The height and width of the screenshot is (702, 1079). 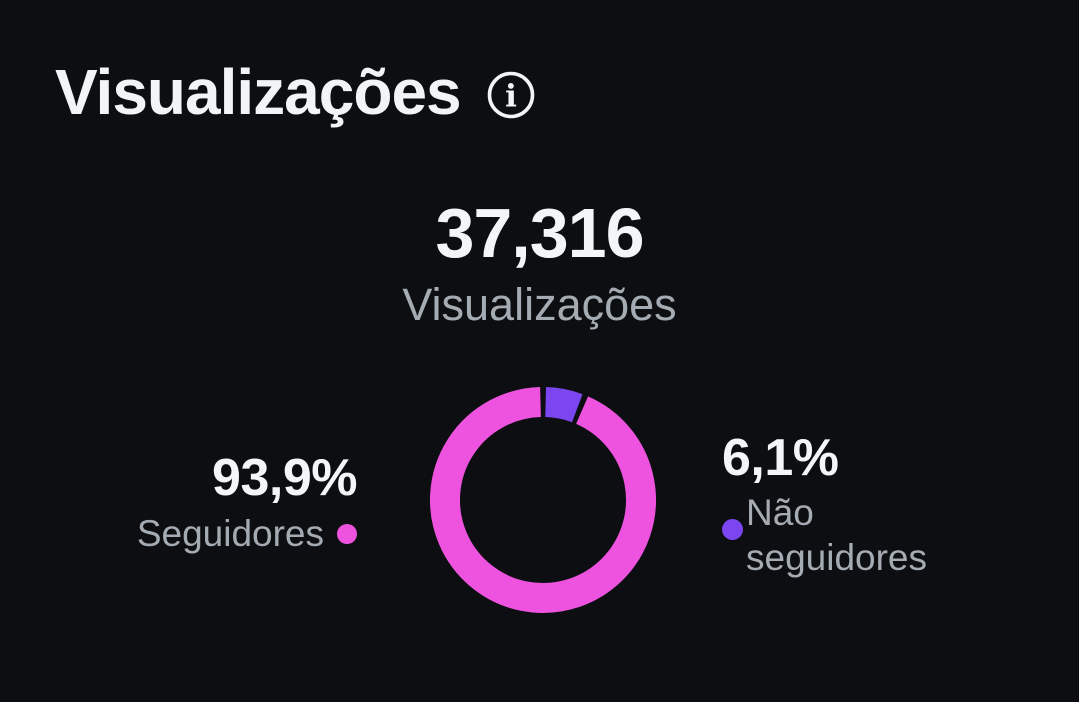 I want to click on followers-dot, so click(x=347, y=534).